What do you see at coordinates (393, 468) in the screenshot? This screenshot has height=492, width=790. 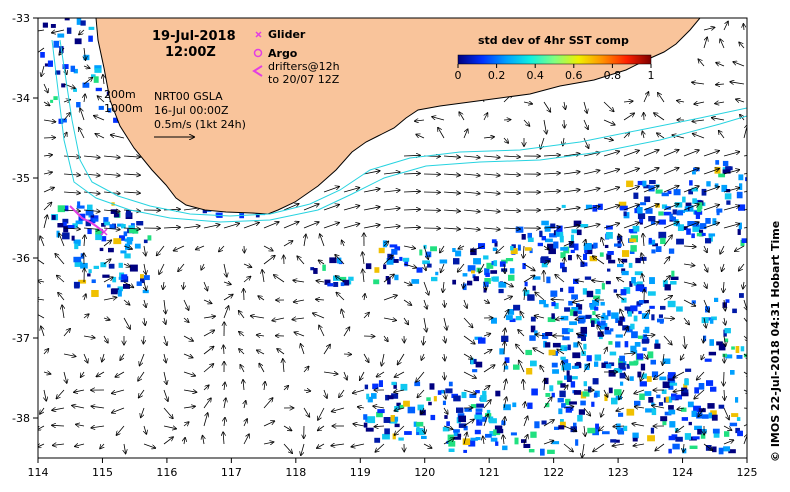 I see `longitude-axis: 114 115 116 117 118 119 120 121 122 123 124 125` at bounding box center [393, 468].